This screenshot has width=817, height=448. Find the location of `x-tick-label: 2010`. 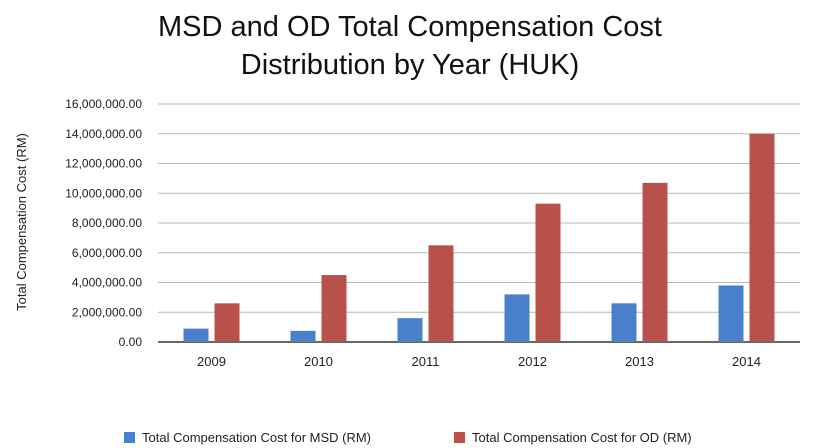

x-tick-label: 2010 is located at coordinates (318, 361).